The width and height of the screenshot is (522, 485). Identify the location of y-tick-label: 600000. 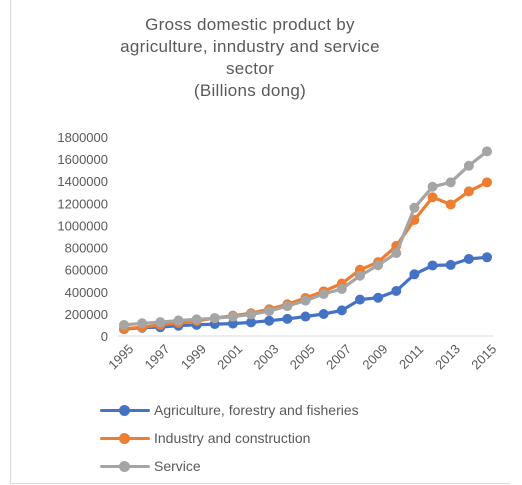
(86, 270).